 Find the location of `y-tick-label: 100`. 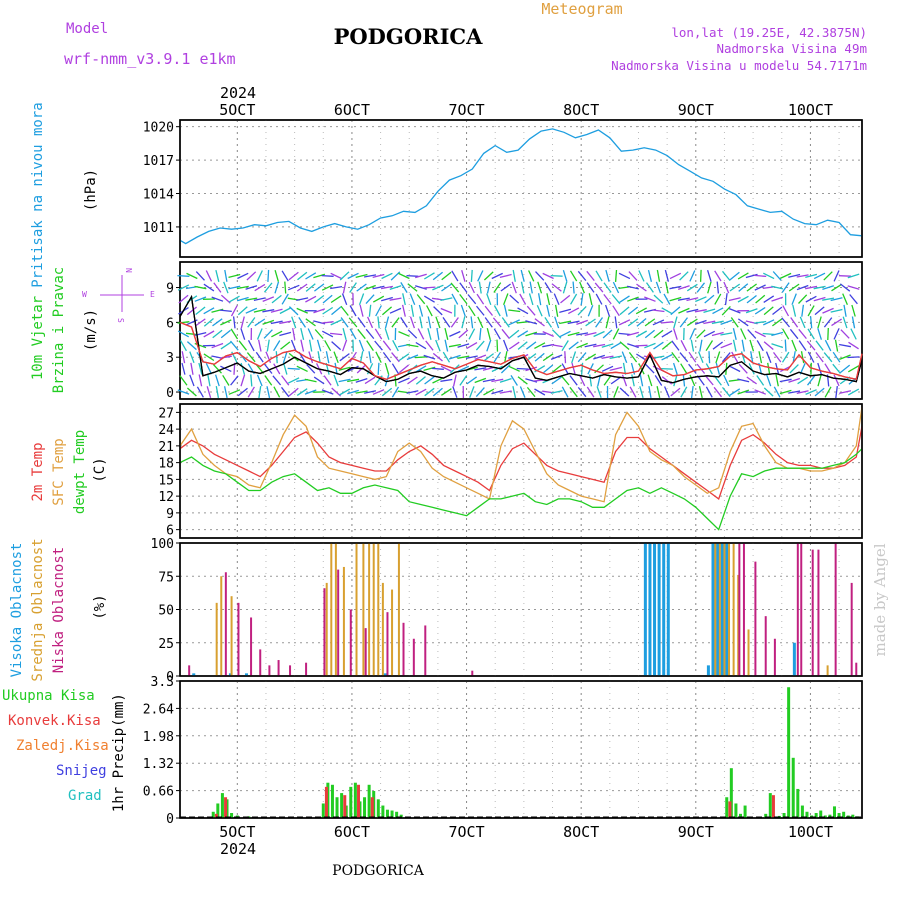

y-tick-label: 100 is located at coordinates (162, 544).